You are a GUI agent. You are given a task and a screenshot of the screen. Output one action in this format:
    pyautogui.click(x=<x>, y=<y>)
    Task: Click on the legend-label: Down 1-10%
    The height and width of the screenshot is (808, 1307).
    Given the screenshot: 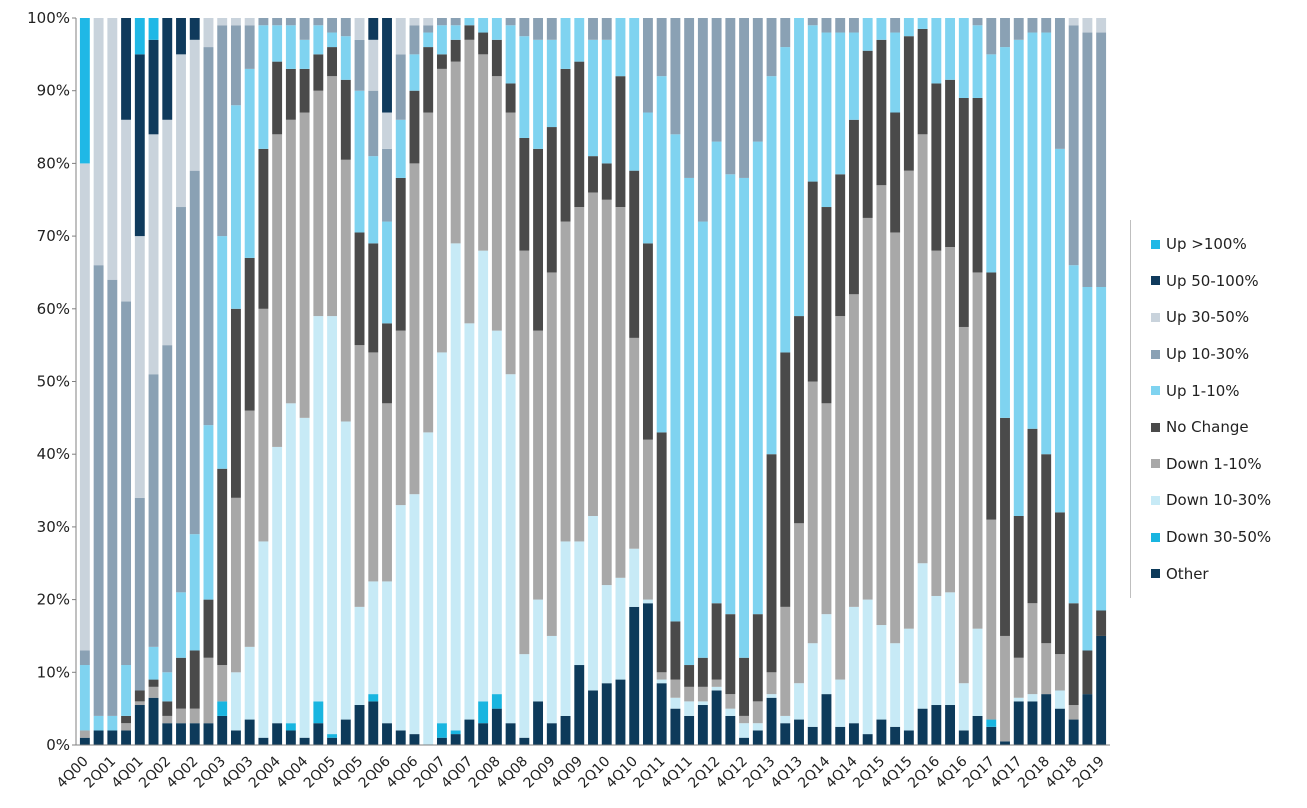 What is the action you would take?
    pyautogui.click(x=1214, y=463)
    